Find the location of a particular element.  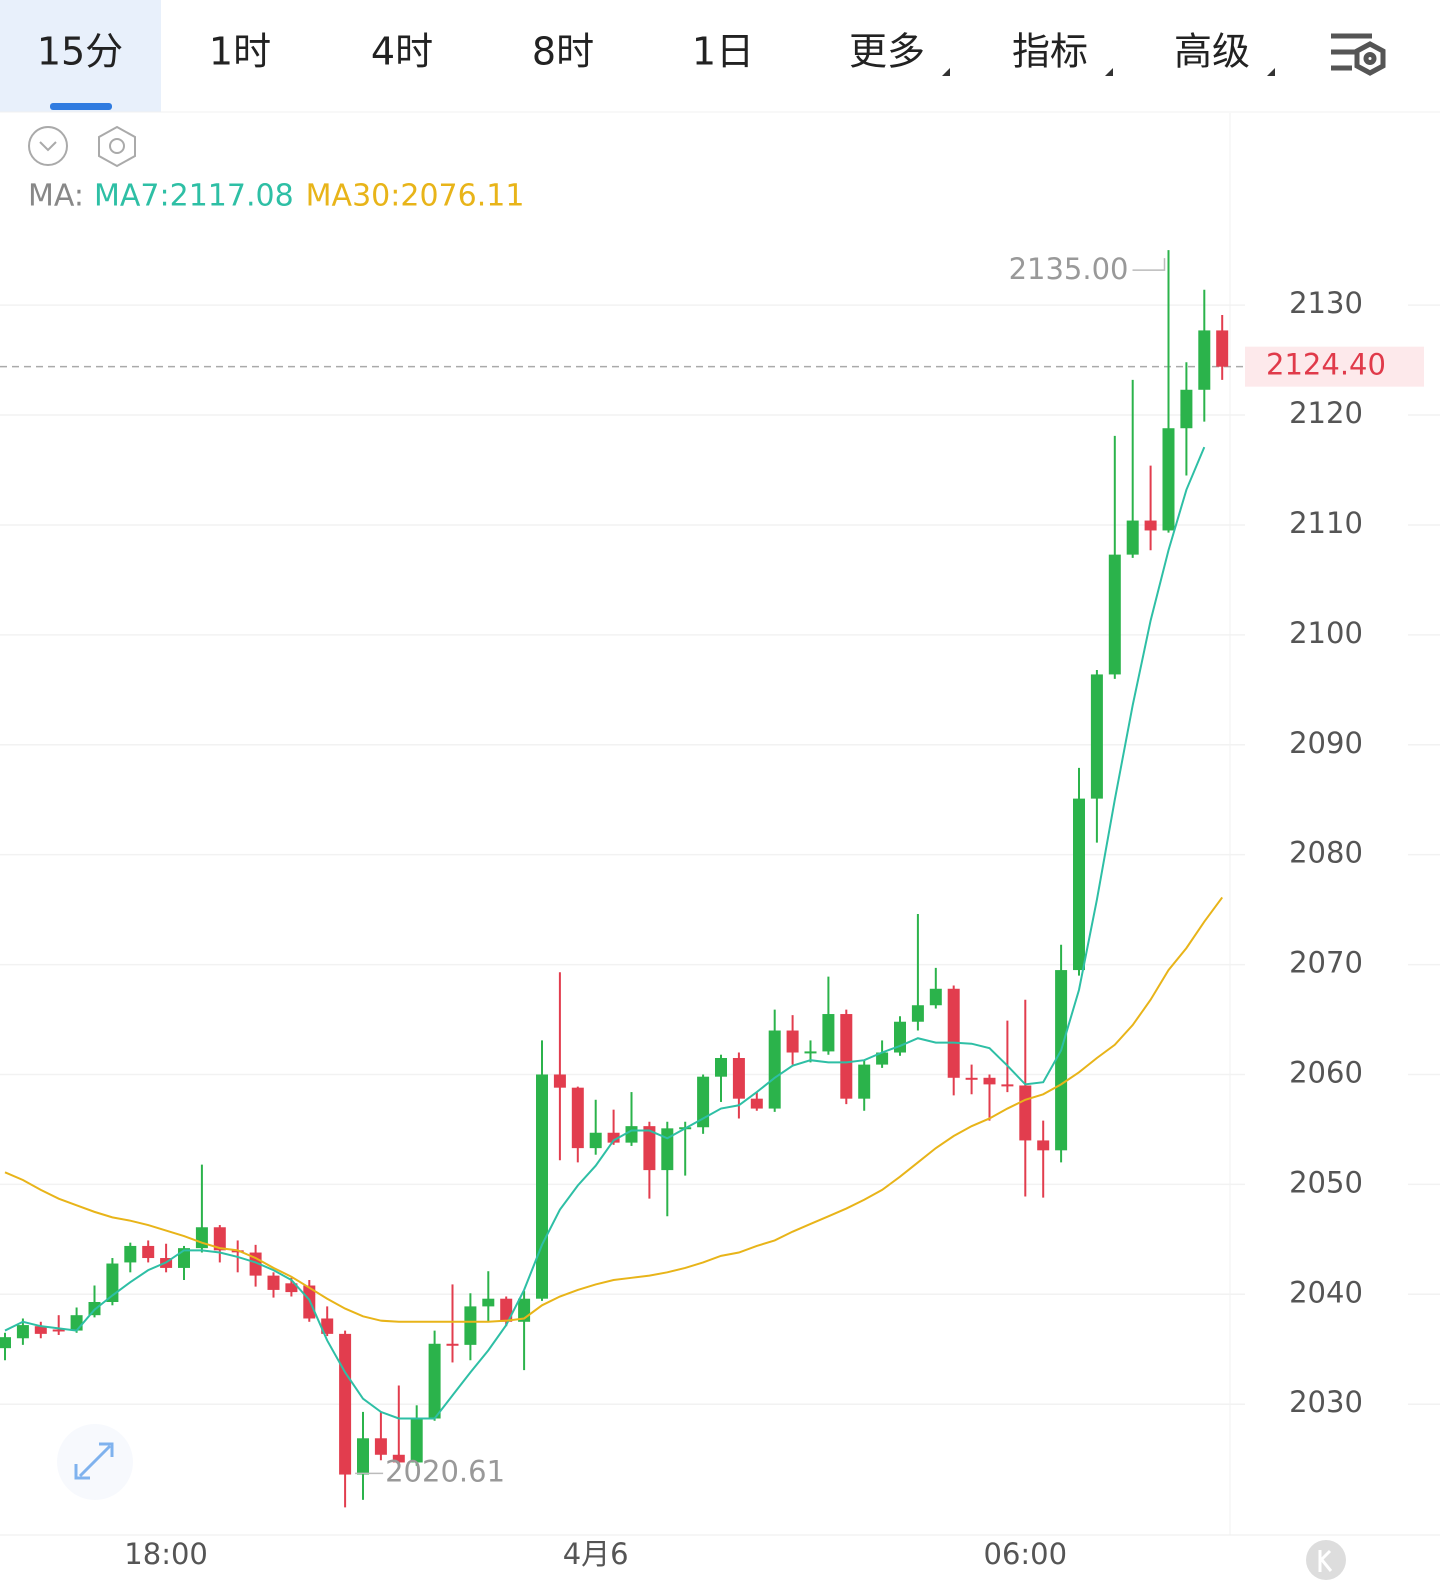

tab: 4时 is located at coordinates (402, 52).